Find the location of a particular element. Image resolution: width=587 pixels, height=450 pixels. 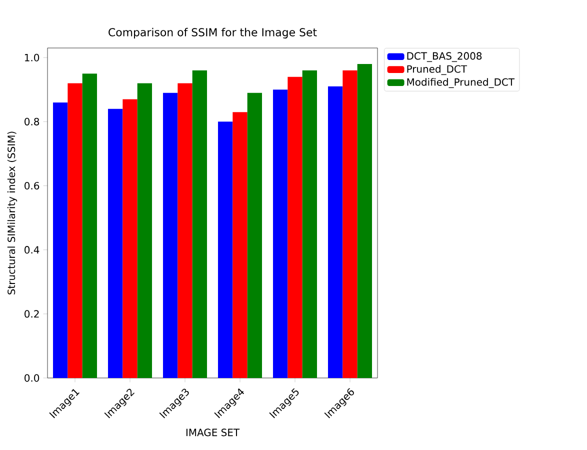

y-tick-label: 0.4 is located at coordinates (32, 250).